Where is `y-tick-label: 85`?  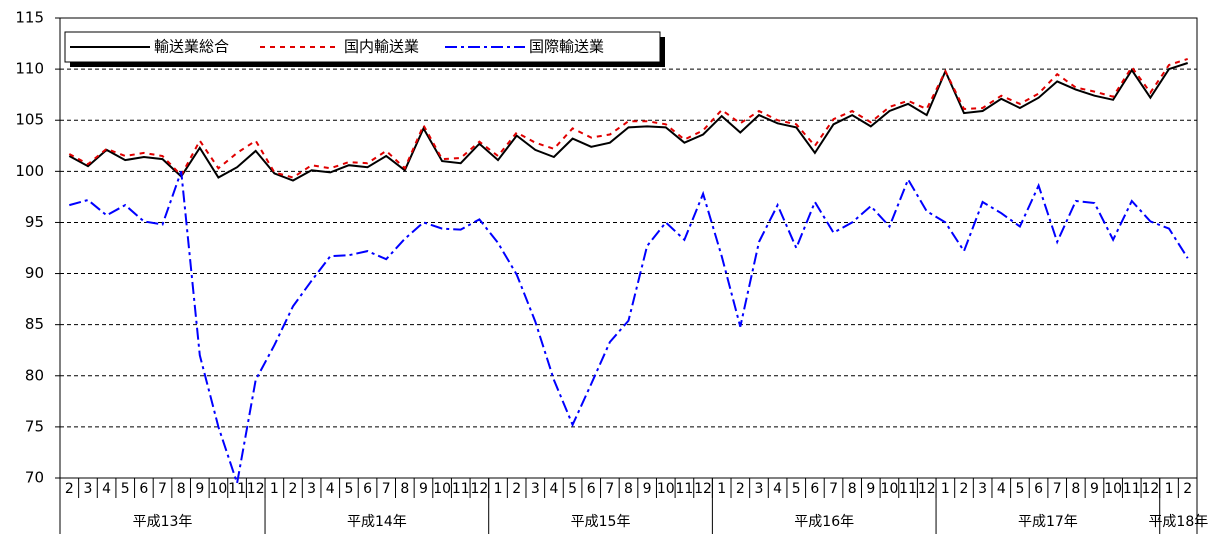
y-tick-label: 85 is located at coordinates (34, 324).